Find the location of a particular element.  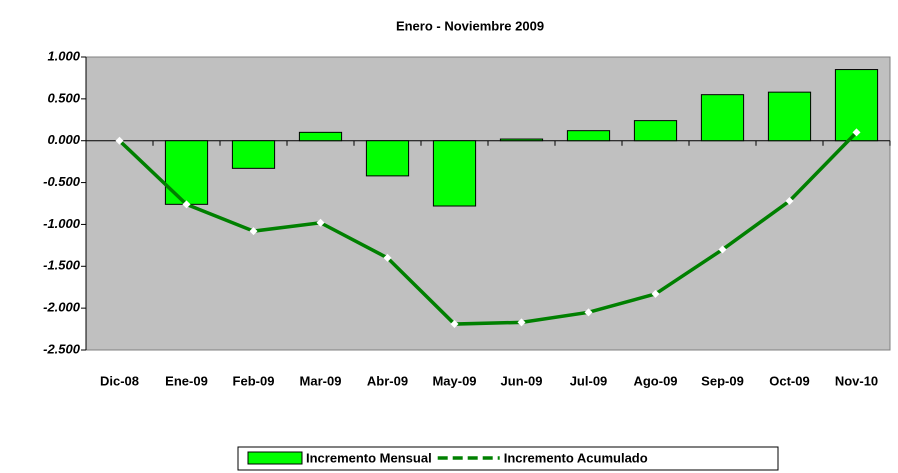

legend-box is located at coordinates (508, 458).